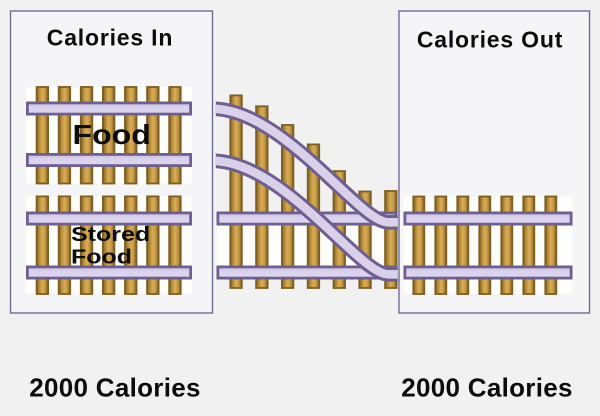 The image size is (600, 416). I want to click on svg-text: Stored, so click(110, 234).